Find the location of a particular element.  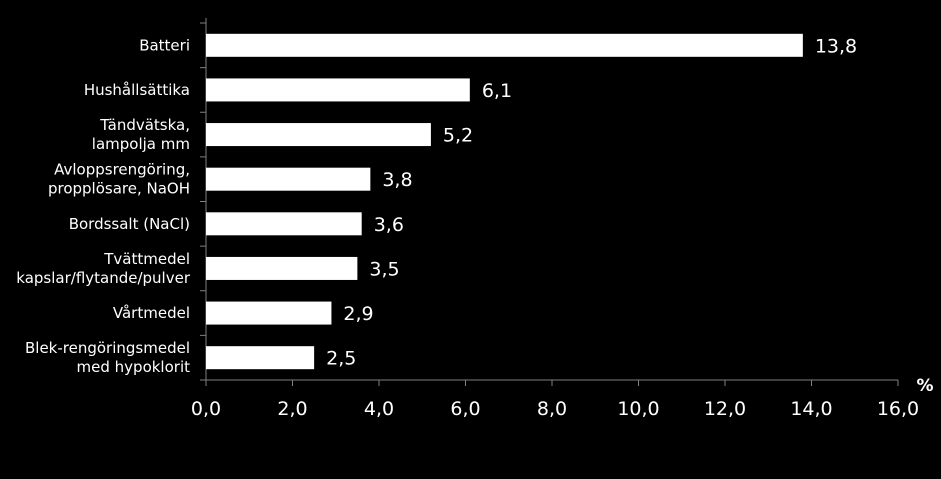

x-tick-label: 2,0 is located at coordinates (292, 409).